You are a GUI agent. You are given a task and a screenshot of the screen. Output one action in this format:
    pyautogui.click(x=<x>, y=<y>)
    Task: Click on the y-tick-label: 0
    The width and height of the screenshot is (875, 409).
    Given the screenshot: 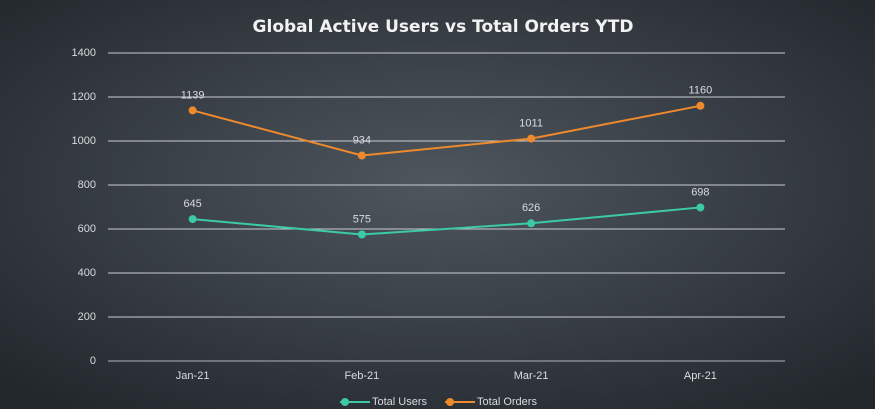 What is the action you would take?
    pyautogui.click(x=93, y=361)
    